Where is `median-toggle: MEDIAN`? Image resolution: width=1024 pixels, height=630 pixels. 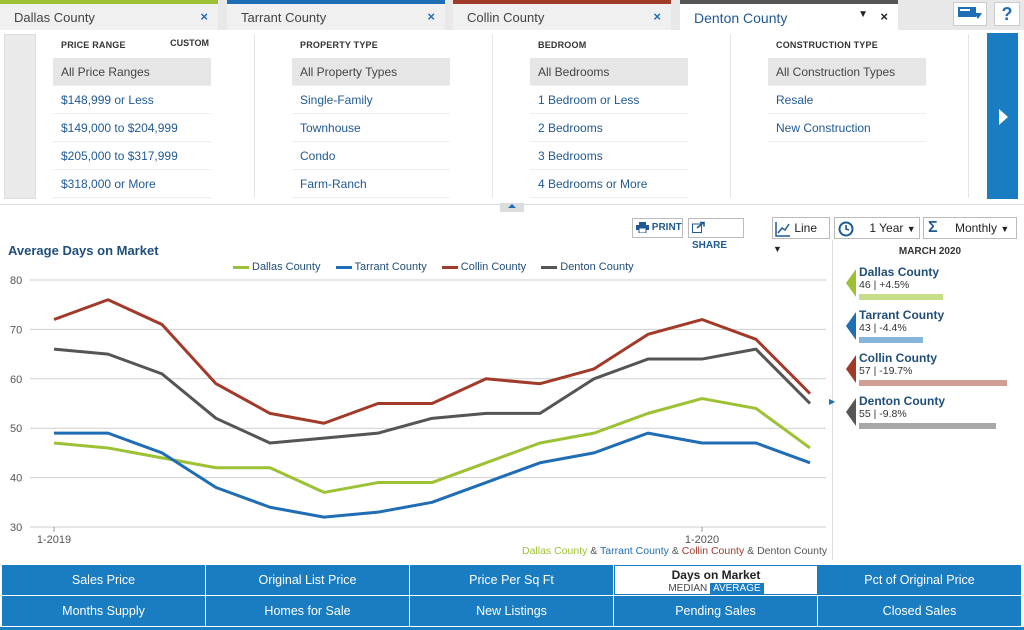 median-toggle: MEDIAN is located at coordinates (688, 588).